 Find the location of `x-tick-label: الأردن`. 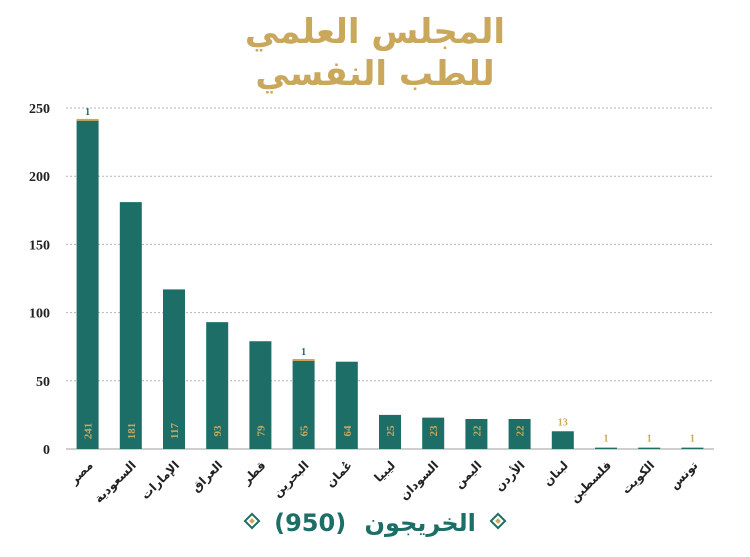

x-tick-label: الأردن is located at coordinates (509, 476).